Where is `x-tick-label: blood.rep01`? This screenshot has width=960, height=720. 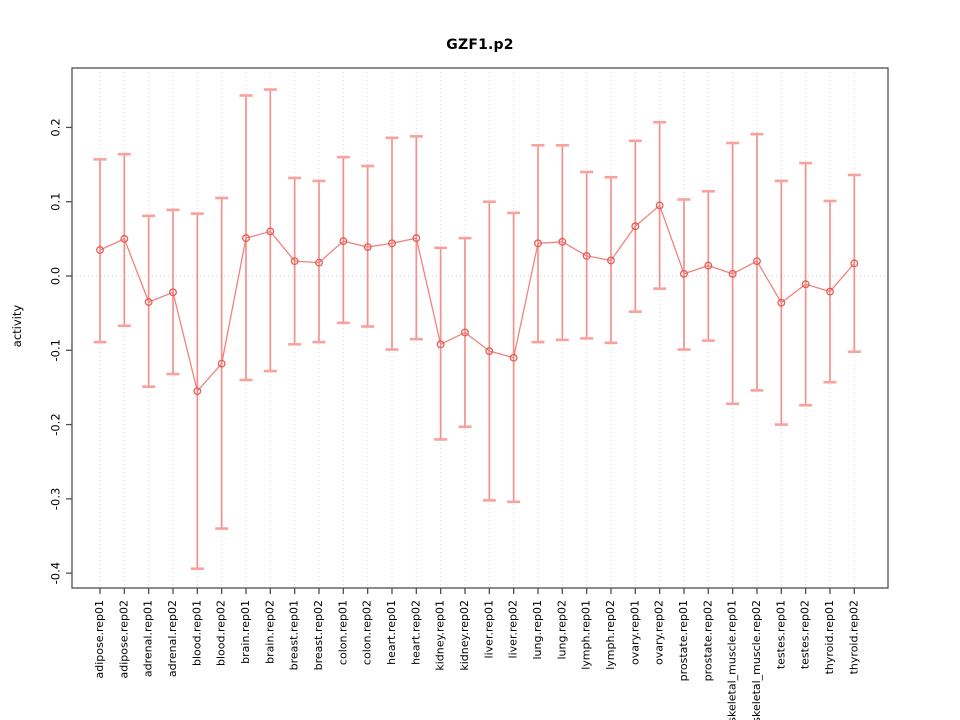
x-tick-label: blood.rep01 is located at coordinates (196, 633).